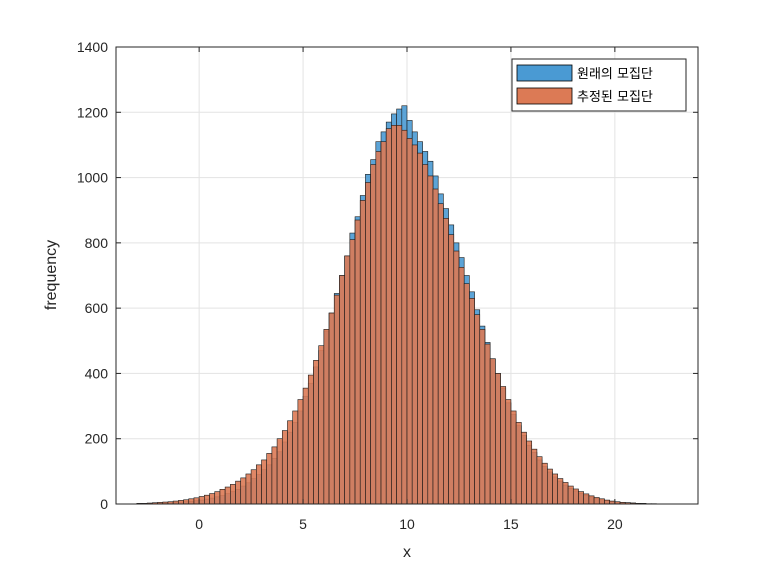 The height and width of the screenshot is (576, 766). What do you see at coordinates (97, 243) in the screenshot?
I see `y-tick-label: 800` at bounding box center [97, 243].